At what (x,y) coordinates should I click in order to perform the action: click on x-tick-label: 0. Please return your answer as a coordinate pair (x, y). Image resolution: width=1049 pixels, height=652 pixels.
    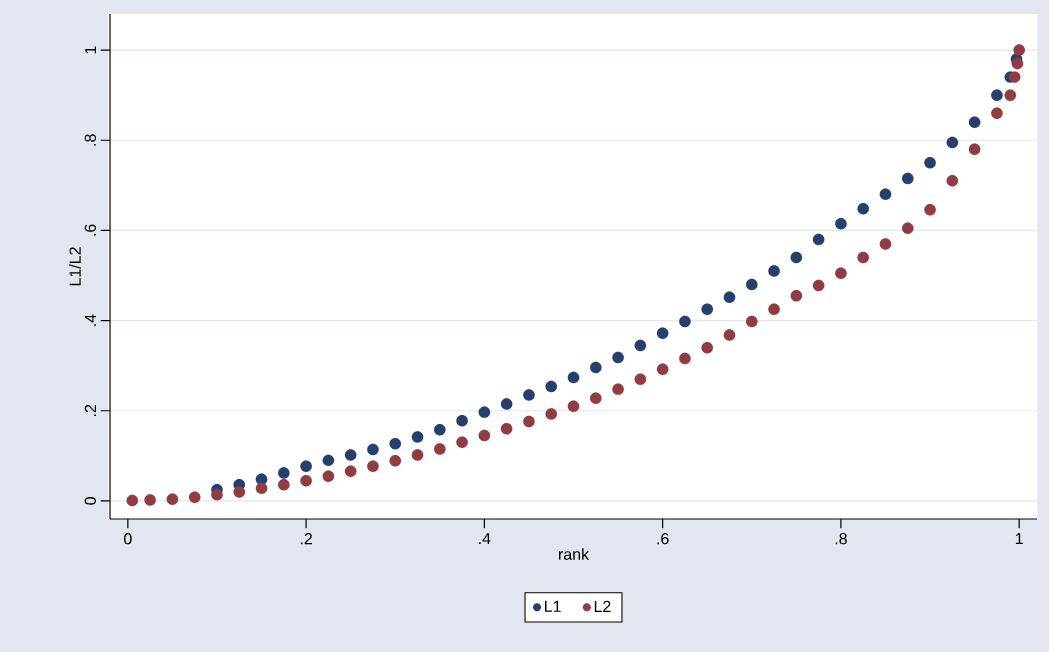
    Looking at the image, I should click on (128, 539).